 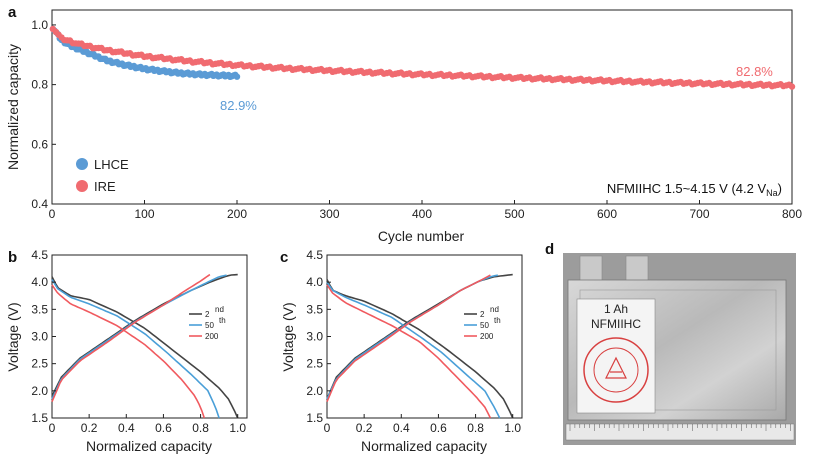 What do you see at coordinates (792, 214) in the screenshot?
I see `x-tick-label: 800` at bounding box center [792, 214].